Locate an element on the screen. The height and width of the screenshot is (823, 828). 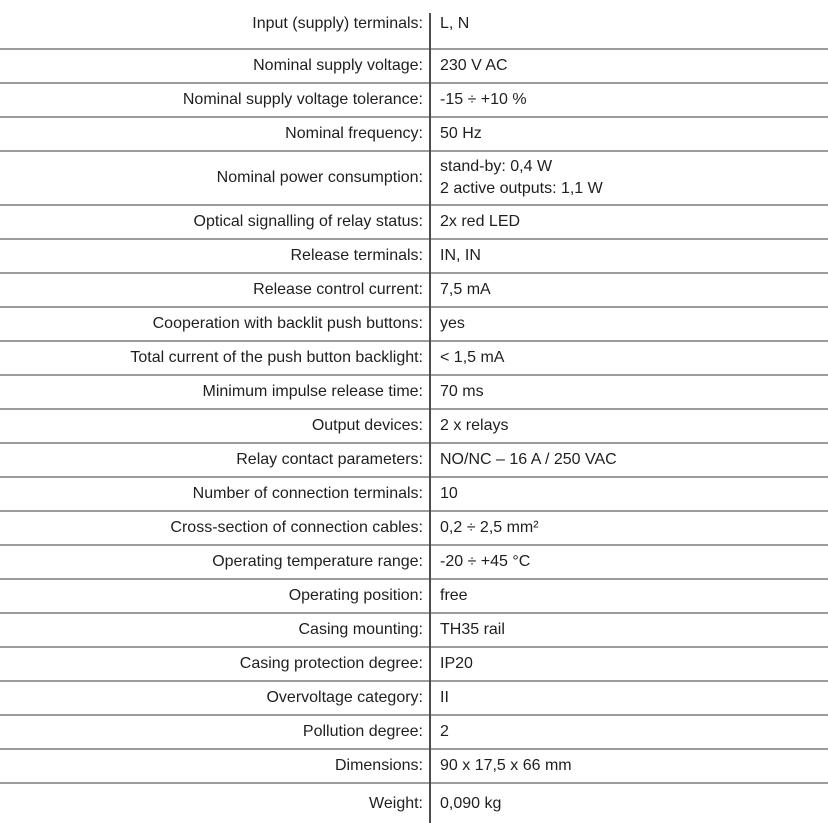
spec-parameter-label: Operating temperature range: is located at coordinates (317, 561).